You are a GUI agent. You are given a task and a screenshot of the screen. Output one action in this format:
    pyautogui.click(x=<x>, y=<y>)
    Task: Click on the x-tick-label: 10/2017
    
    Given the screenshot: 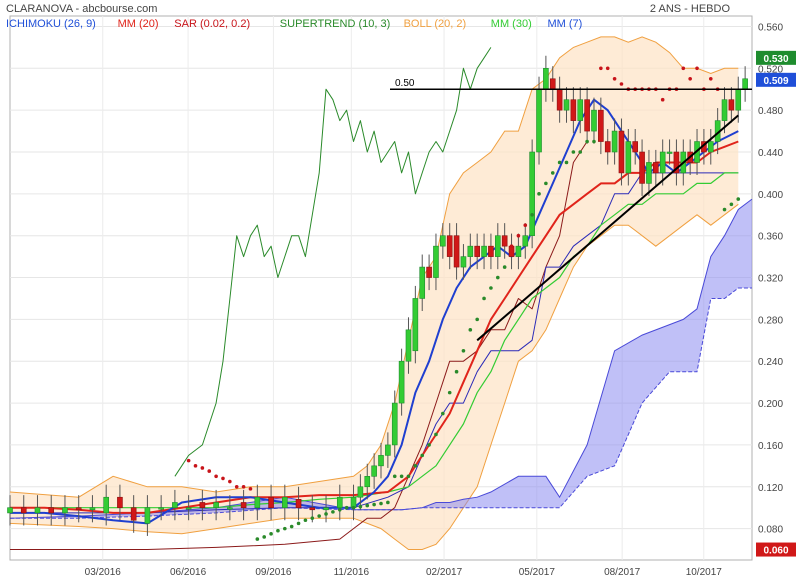 What is the action you would take?
    pyautogui.click(x=704, y=572)
    